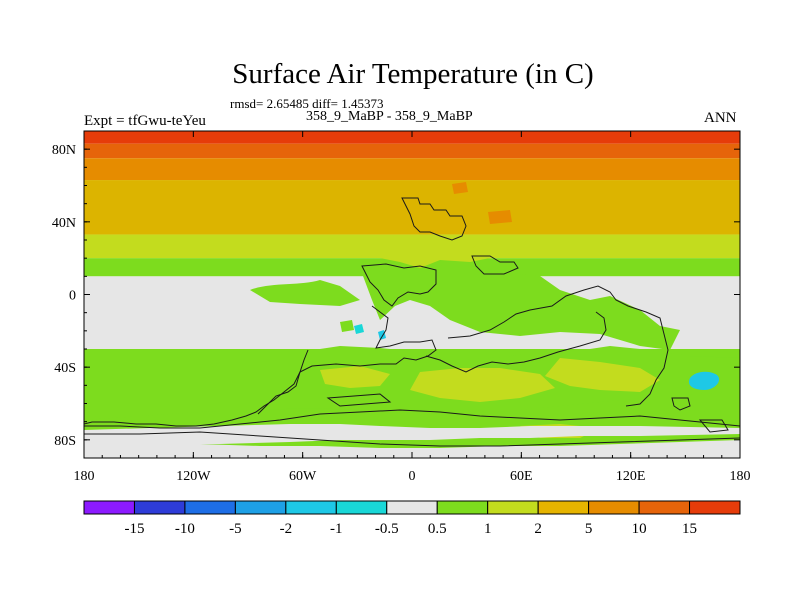 This screenshot has width=800, height=600. I want to click on coastline-south-inner, so click(516, 342).